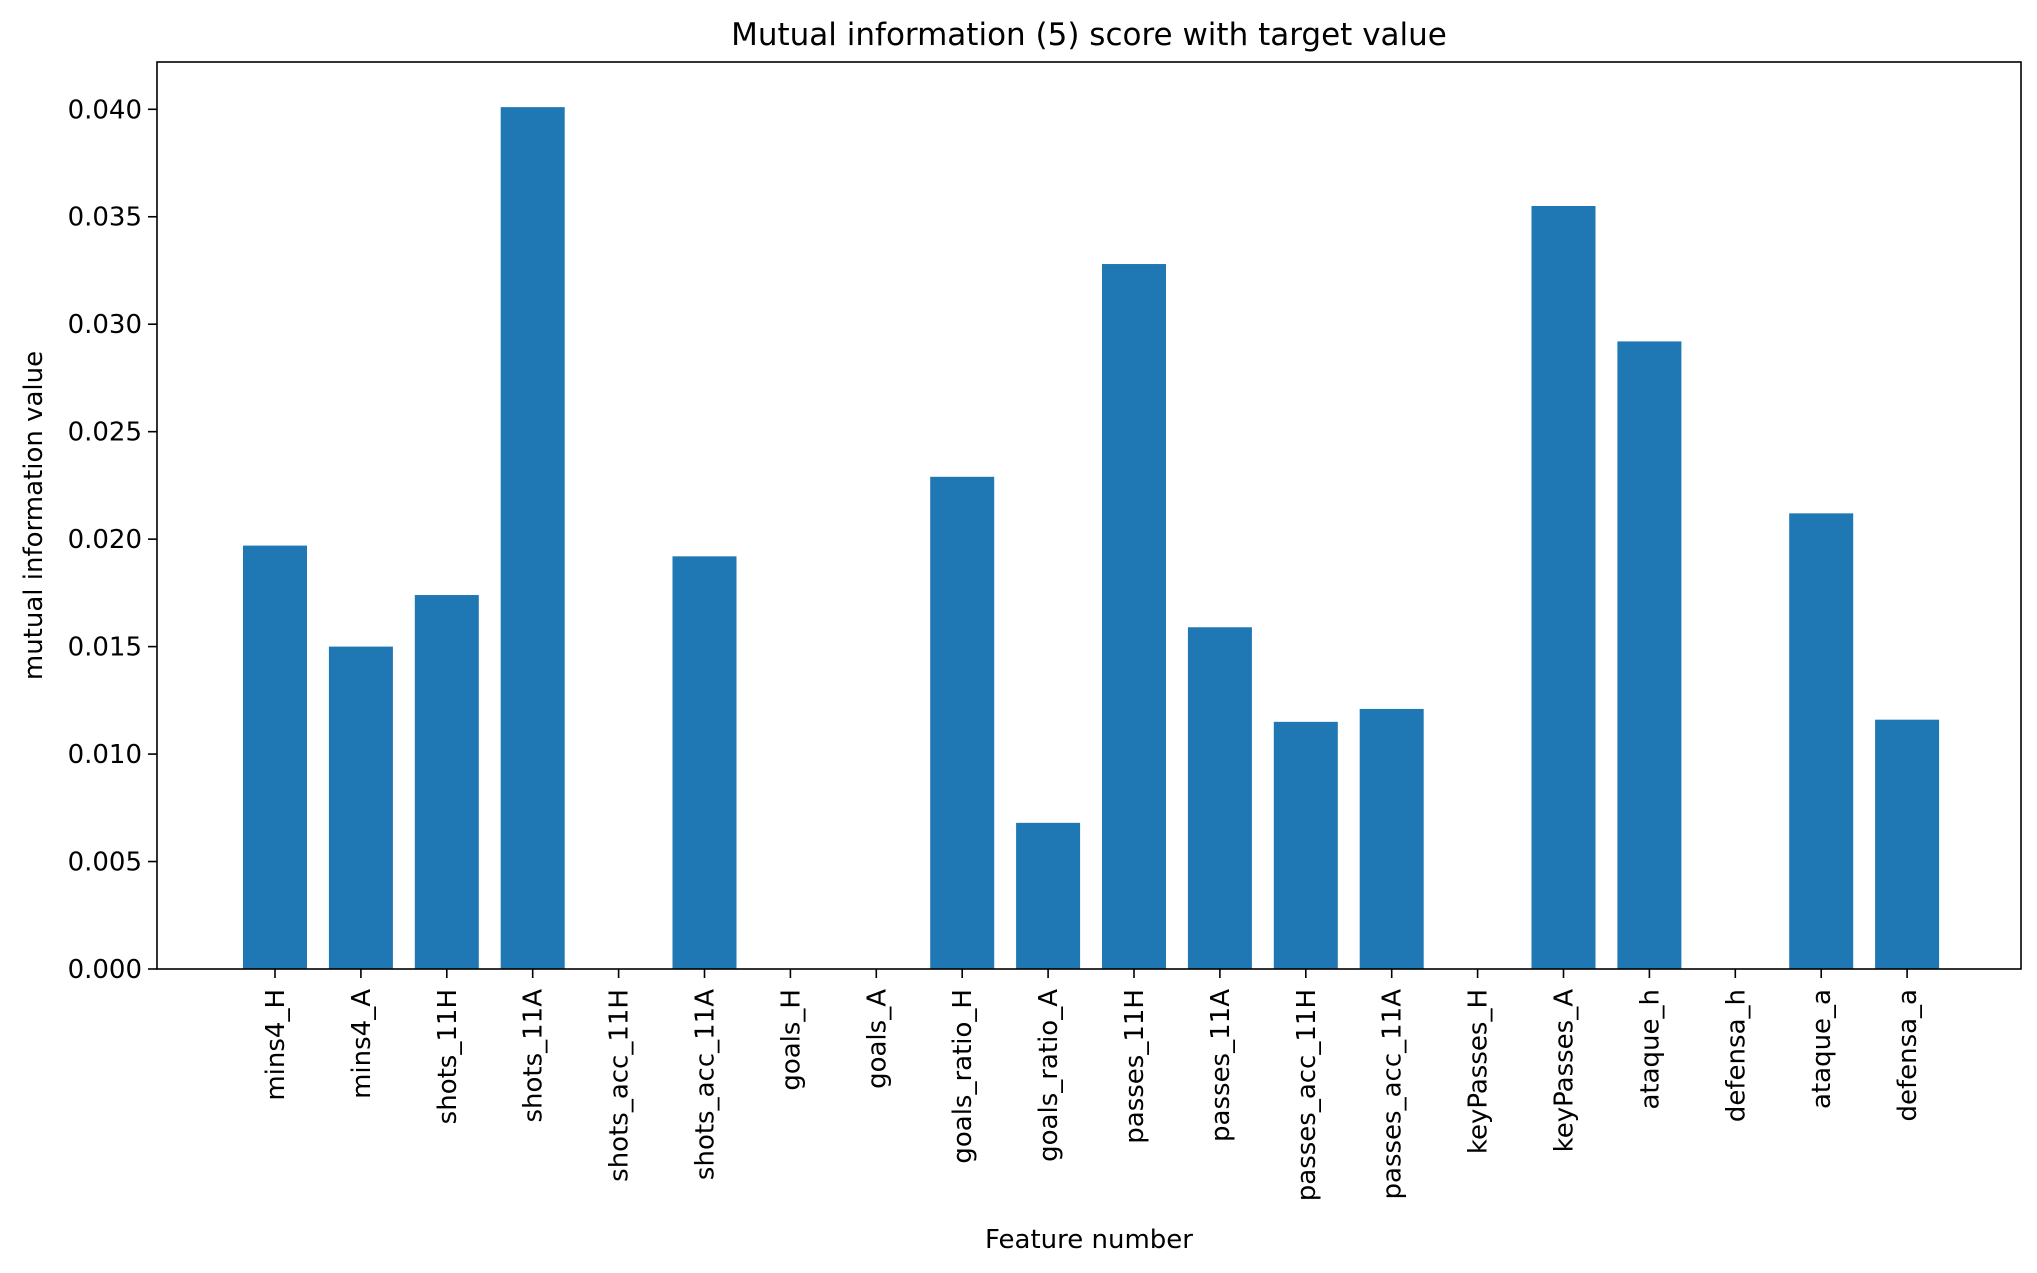  What do you see at coordinates (791, 1040) in the screenshot?
I see `x-tick-label: goals_H` at bounding box center [791, 1040].